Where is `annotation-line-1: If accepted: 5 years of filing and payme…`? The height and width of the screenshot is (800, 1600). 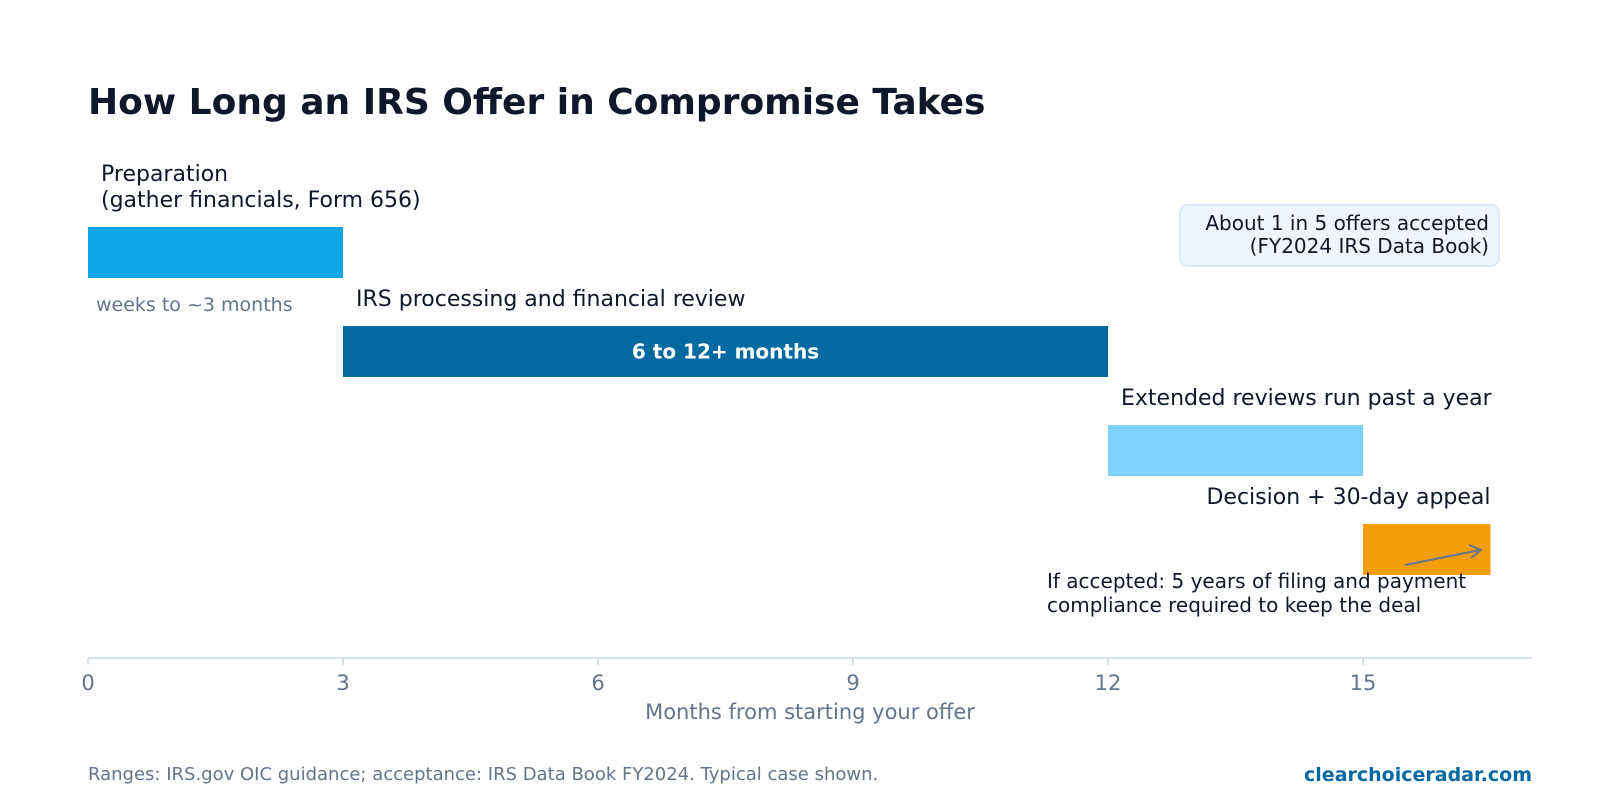 annotation-line-1: If accepted: 5 years of filing and payme… is located at coordinates (1256, 581).